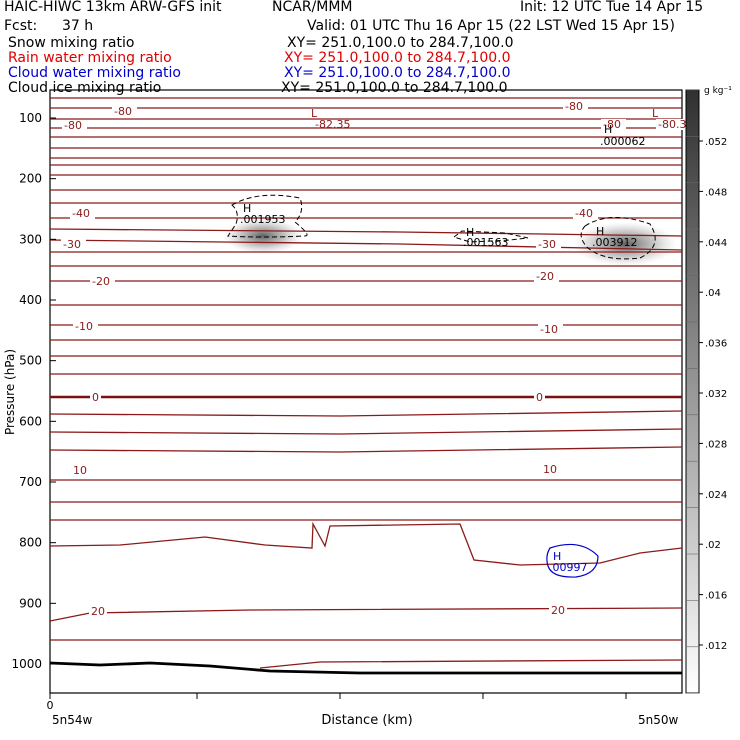 This screenshot has height=740, width=740. What do you see at coordinates (615, 242) in the screenshot?
I see `high-value: .003912` at bounding box center [615, 242].